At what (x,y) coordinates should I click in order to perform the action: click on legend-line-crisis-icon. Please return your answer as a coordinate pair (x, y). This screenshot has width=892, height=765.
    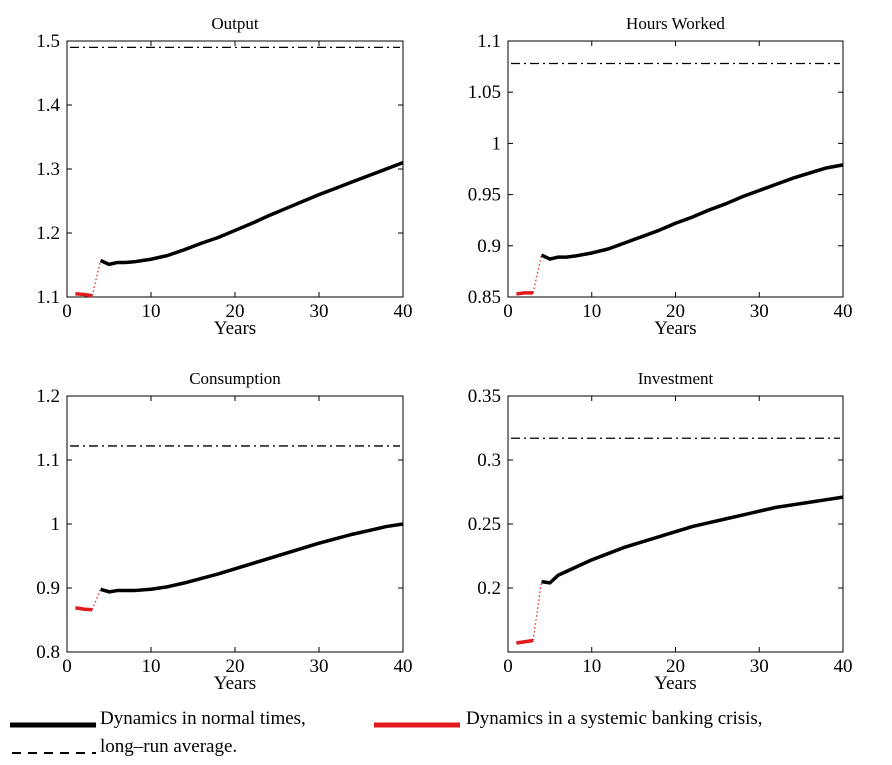
    Looking at the image, I should click on (417, 725).